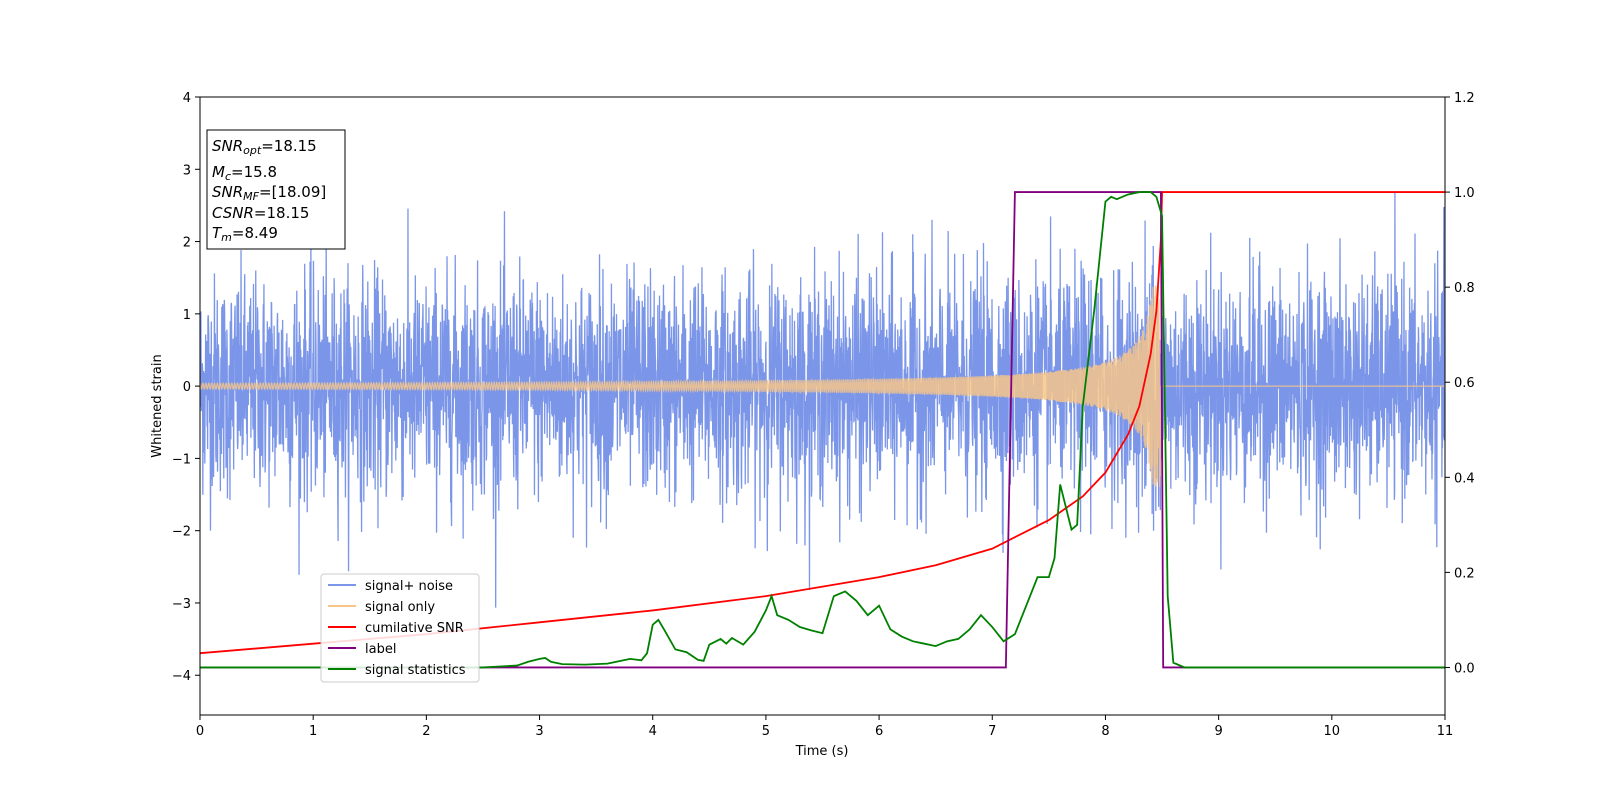 The width and height of the screenshot is (1600, 804). Describe the element at coordinates (879, 731) in the screenshot. I see `x-tick-label: 6` at that location.